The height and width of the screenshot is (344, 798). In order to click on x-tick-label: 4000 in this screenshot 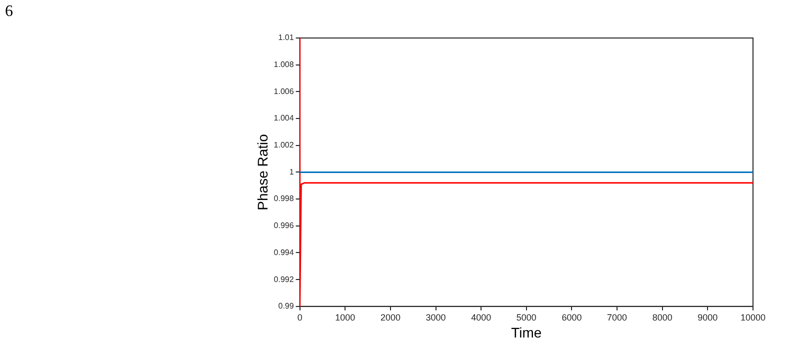, I will do `click(481, 317)`.